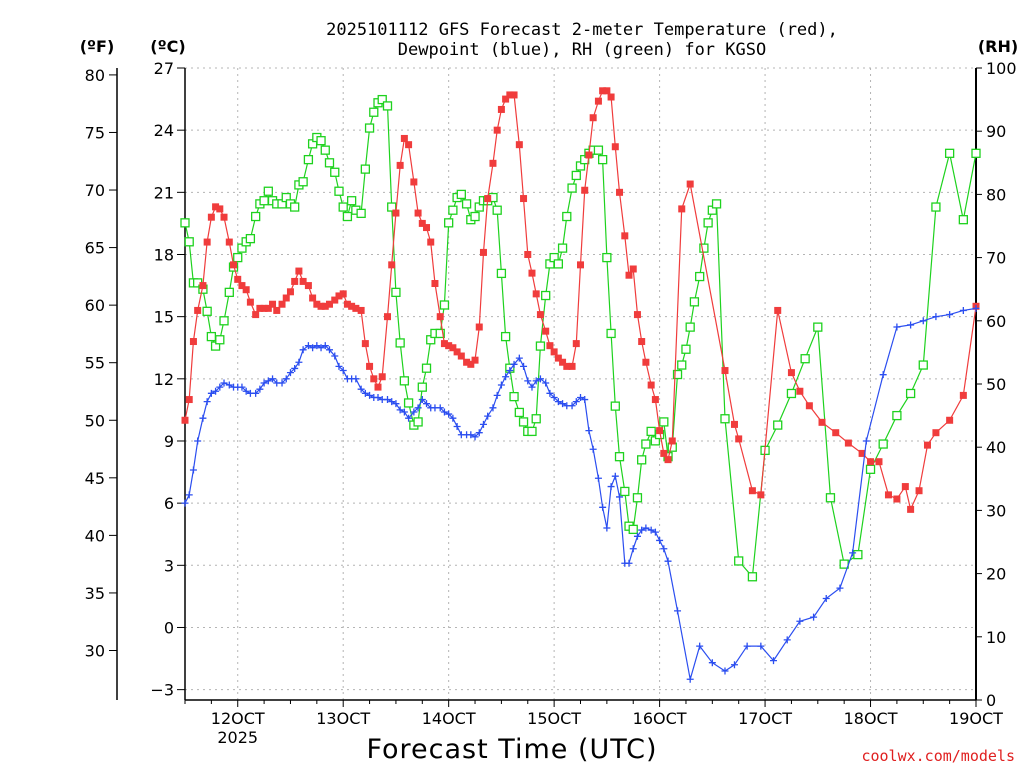 Image resolution: width=1024 pixels, height=768 pixels. I want to click on x-tick-label: 12OCT, so click(238, 718).